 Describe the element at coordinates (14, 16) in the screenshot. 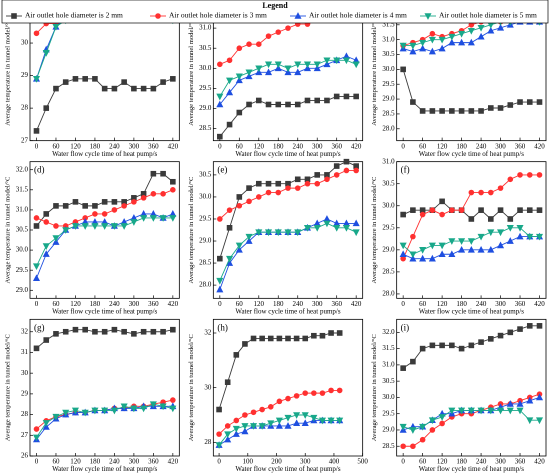

I see `legend-marker` at that location.